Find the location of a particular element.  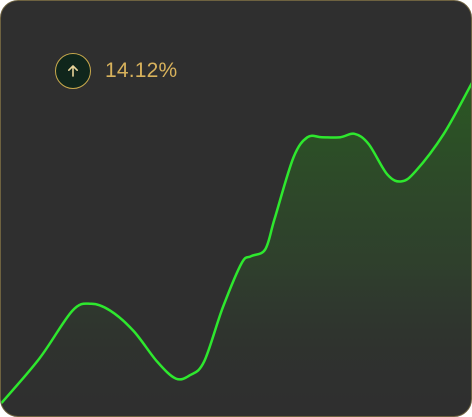

change-stat: 14.12% is located at coordinates (116, 71).